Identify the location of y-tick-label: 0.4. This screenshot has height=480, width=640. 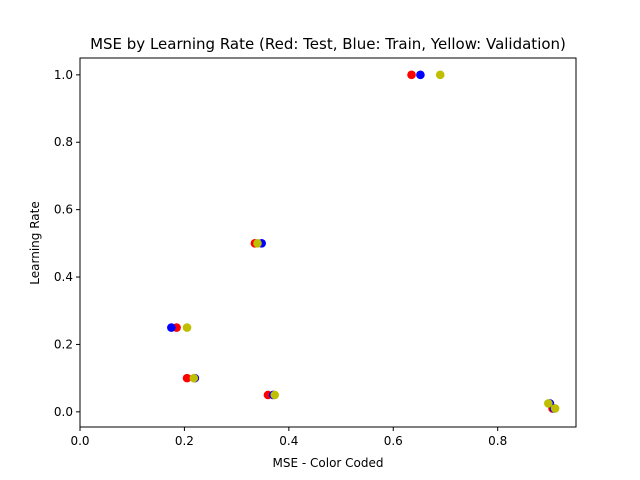
(63, 277).